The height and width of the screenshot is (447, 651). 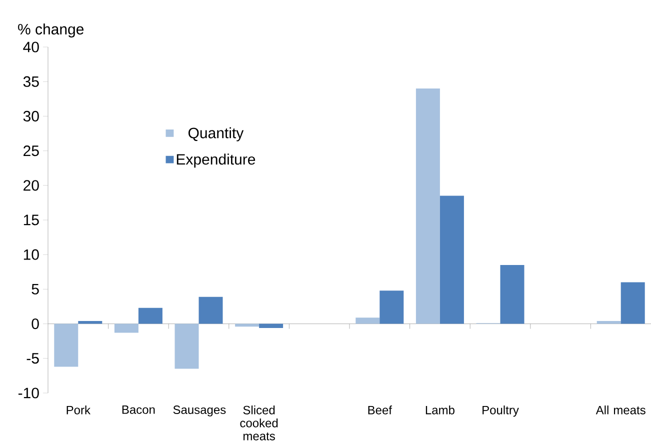 I want to click on y-axis-title: % change, so click(x=51, y=30).